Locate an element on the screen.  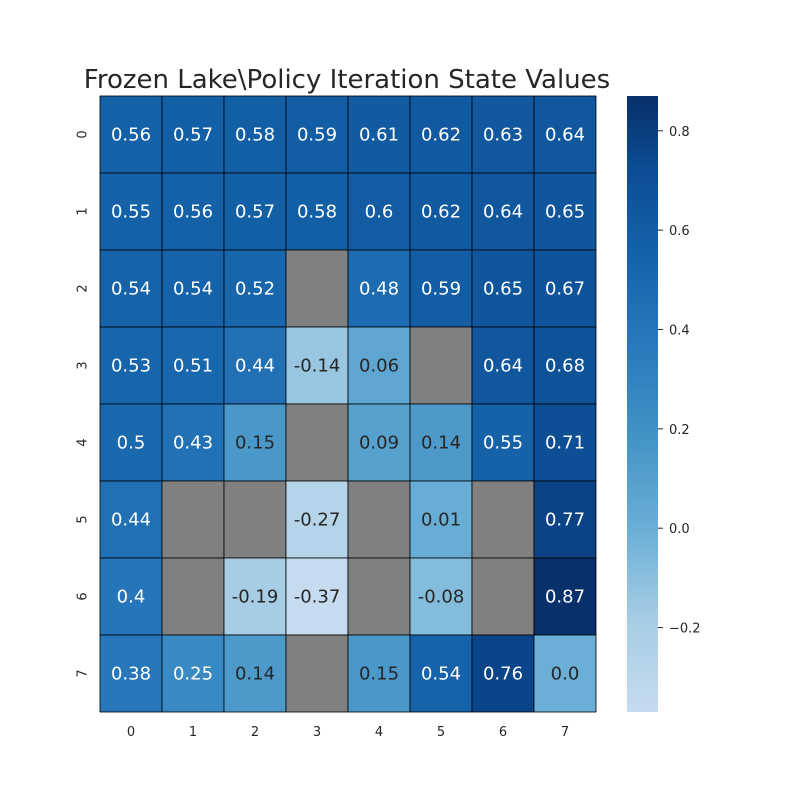
cell-value-label: 0.67 is located at coordinates (565, 289).